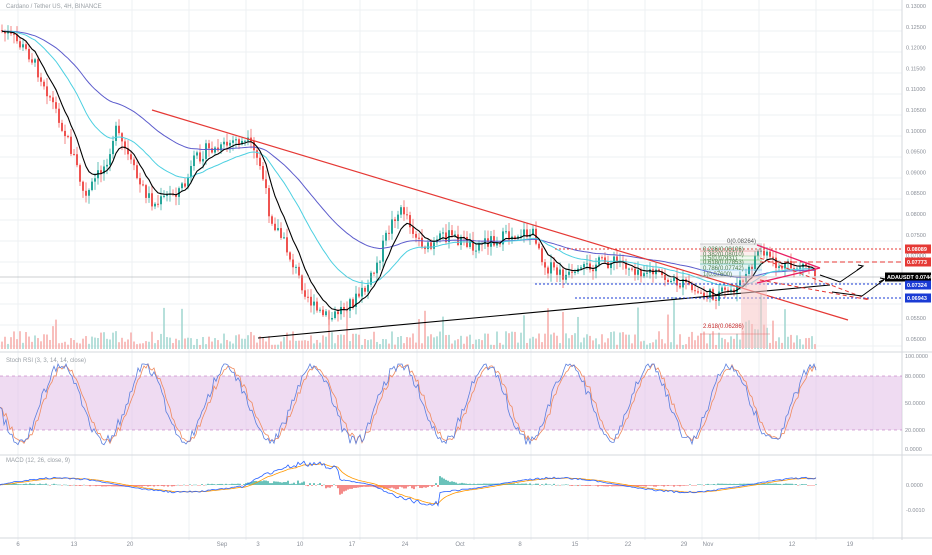  What do you see at coordinates (915, 404) in the screenshot?
I see `stoch-axis-label: 50.0000` at bounding box center [915, 404].